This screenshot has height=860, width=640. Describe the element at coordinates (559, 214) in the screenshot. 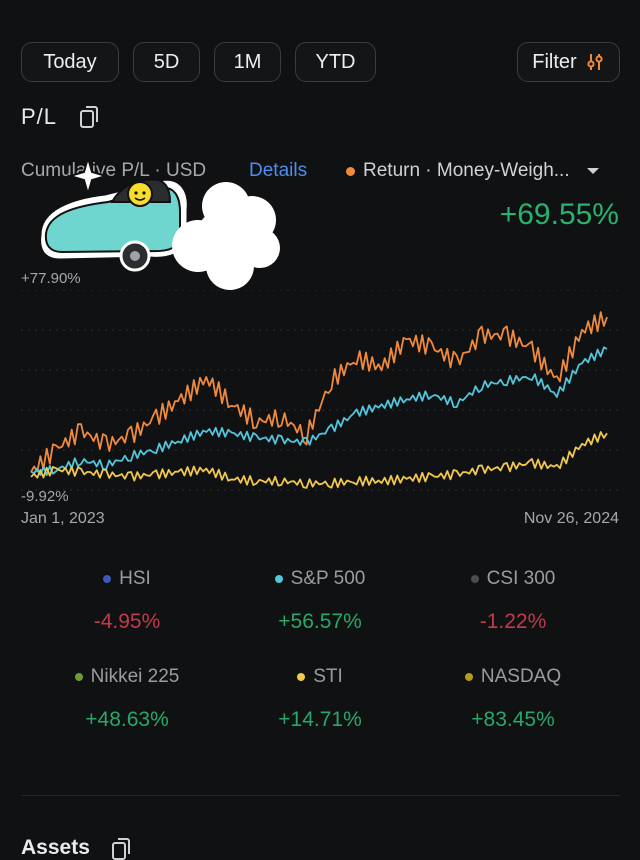

I see `return-value: +69.55%` at that location.